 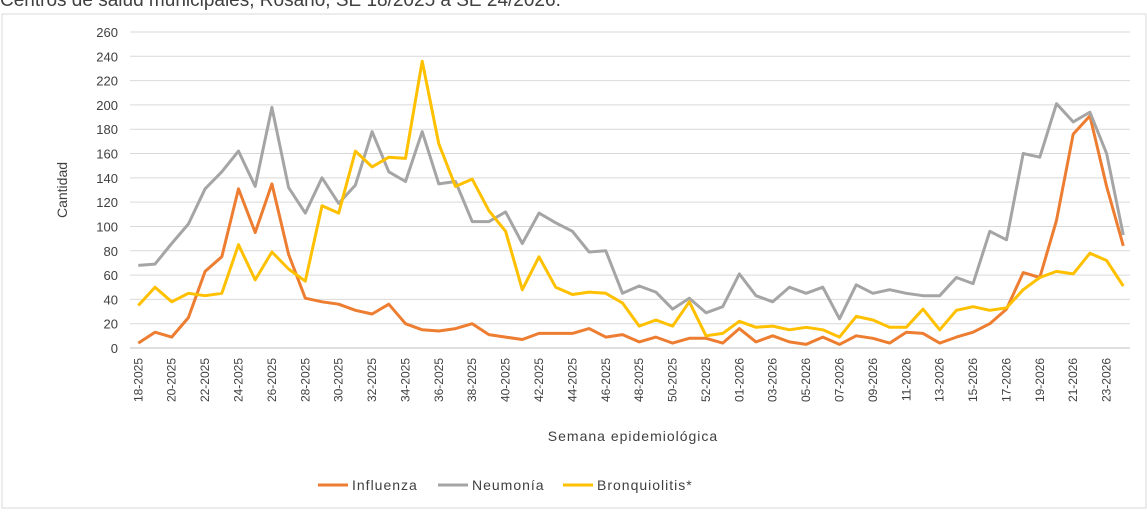 What do you see at coordinates (840, 380) in the screenshot?
I see `x-tick-label: 07-2026` at bounding box center [840, 380].